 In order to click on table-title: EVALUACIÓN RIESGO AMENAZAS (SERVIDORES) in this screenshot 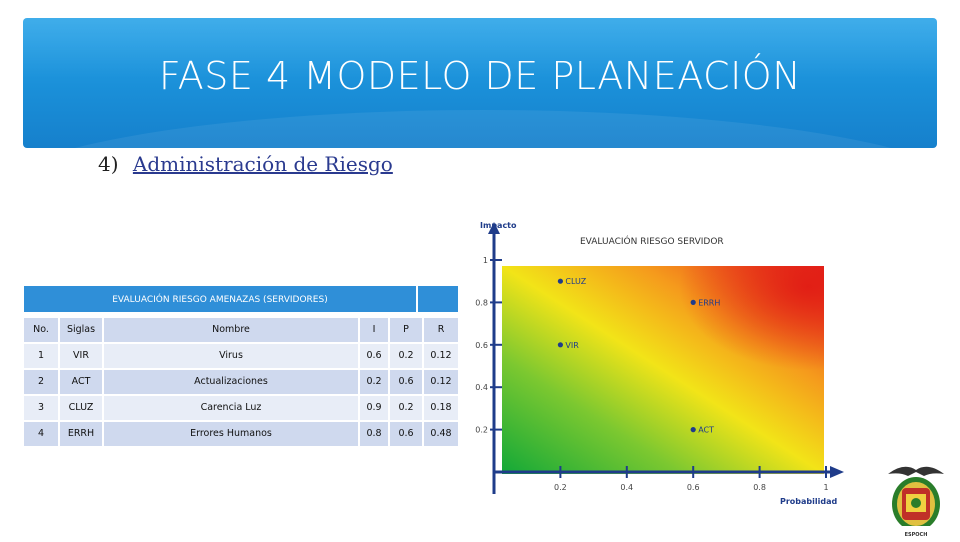, I will do `click(220, 300)`.